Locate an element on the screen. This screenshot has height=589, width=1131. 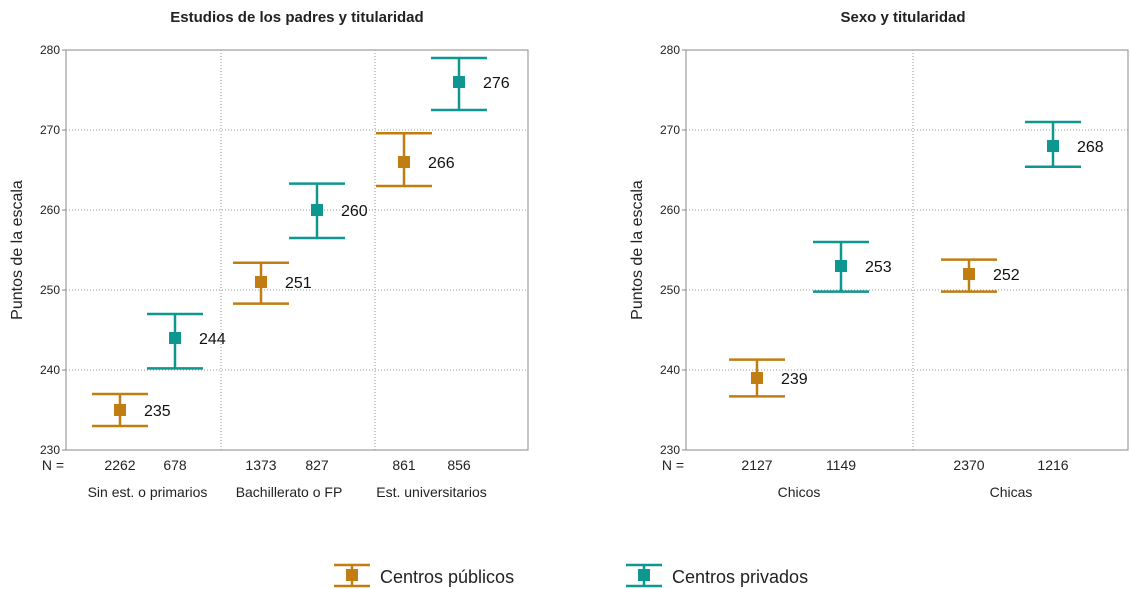
legend-label: Centros privados is located at coordinates (740, 577).